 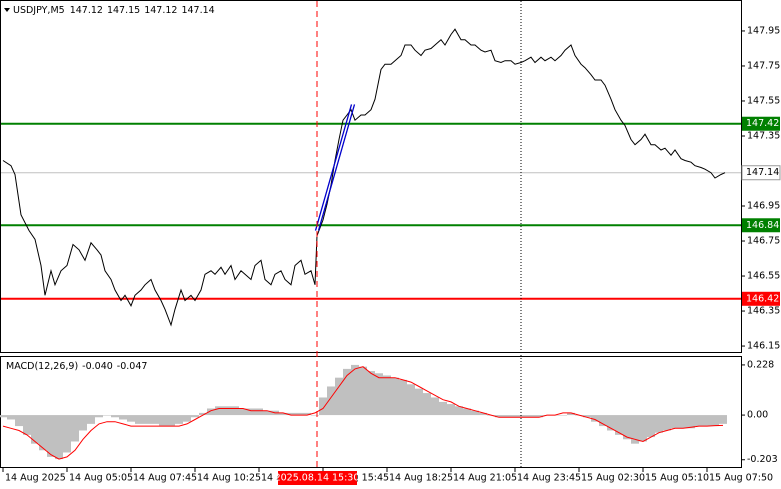 What do you see at coordinates (357, 478) in the screenshot?
I see `x-tick-label: 14 Aug 15:45` at bounding box center [357, 478].